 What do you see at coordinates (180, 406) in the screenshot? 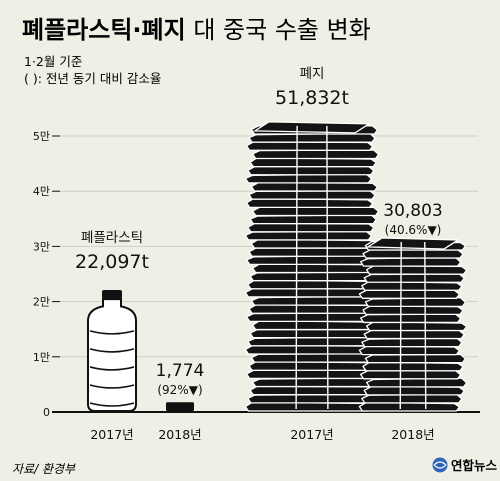
I see `flattened-bottle-mark` at bounding box center [180, 406].